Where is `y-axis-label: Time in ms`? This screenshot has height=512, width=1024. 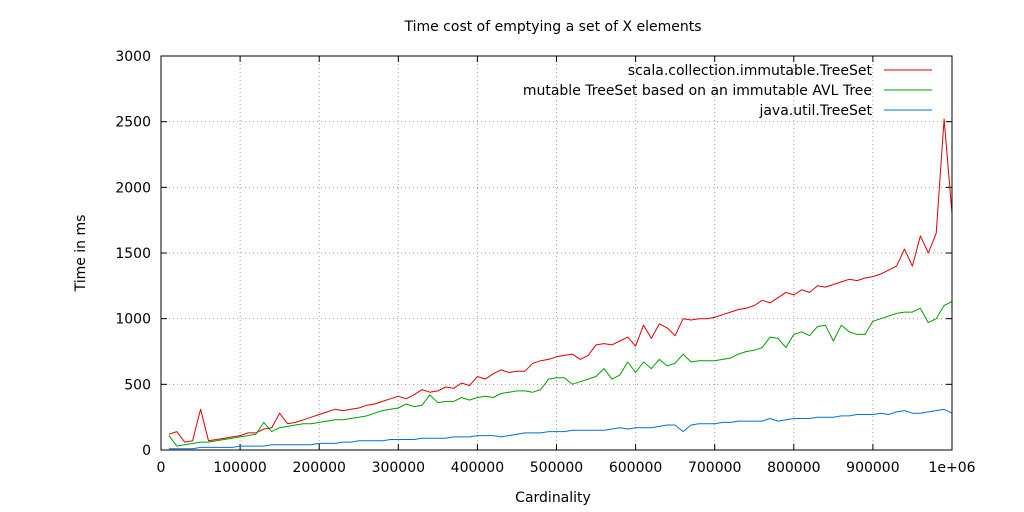
y-axis-label: Time in ms is located at coordinates (81, 254).